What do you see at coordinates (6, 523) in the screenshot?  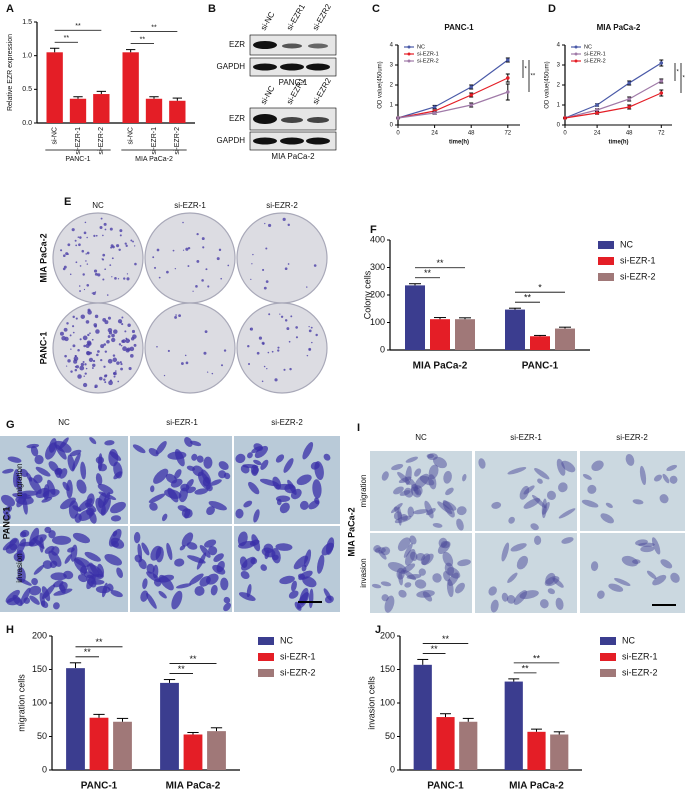 I see `cell-line-label: PANC-1` at bounding box center [6, 523].